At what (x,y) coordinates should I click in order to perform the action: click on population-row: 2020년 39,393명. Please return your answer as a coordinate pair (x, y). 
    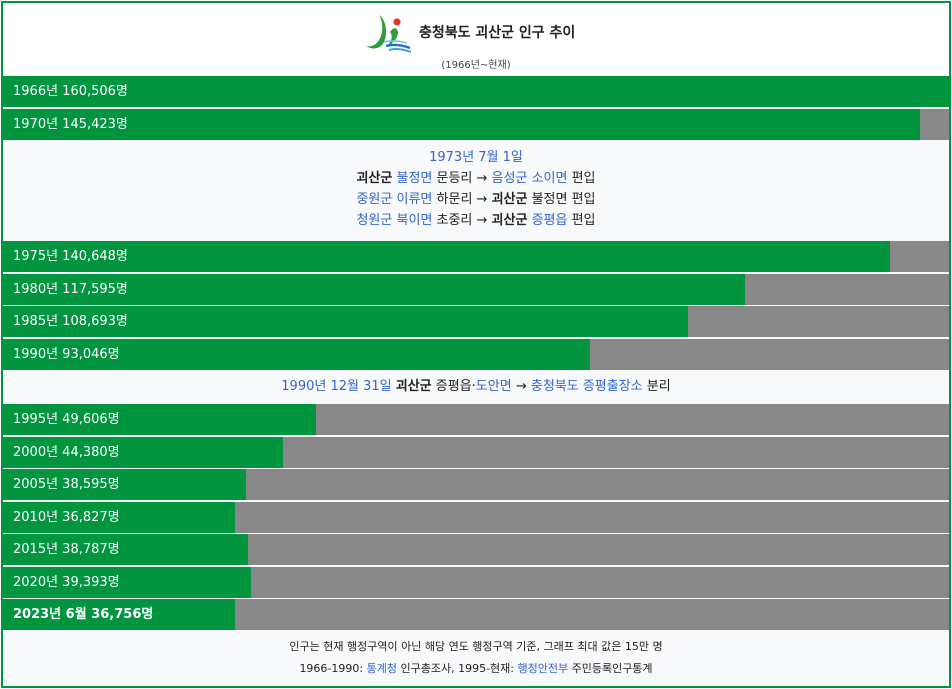
    Looking at the image, I should click on (476, 582).